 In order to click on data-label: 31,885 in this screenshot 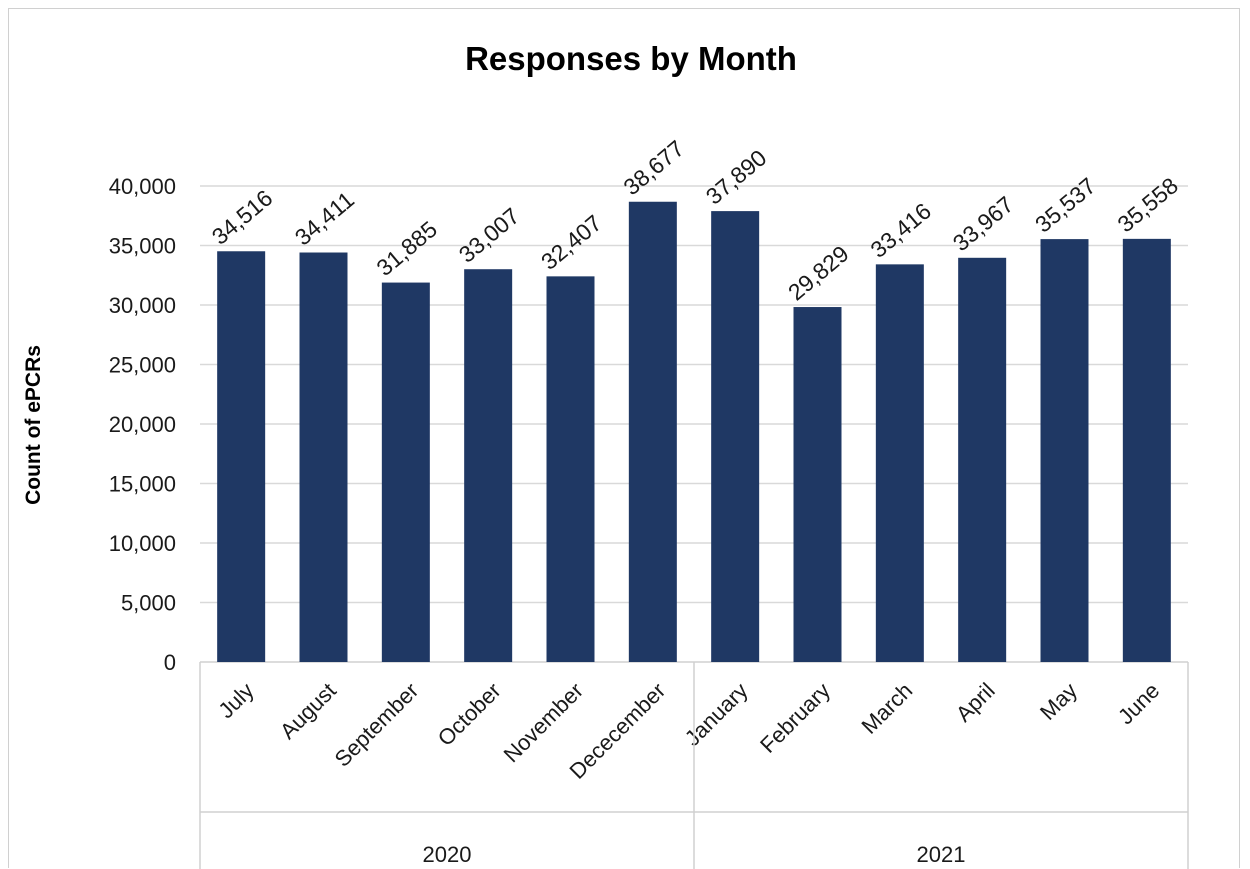, I will do `click(406, 248)`.